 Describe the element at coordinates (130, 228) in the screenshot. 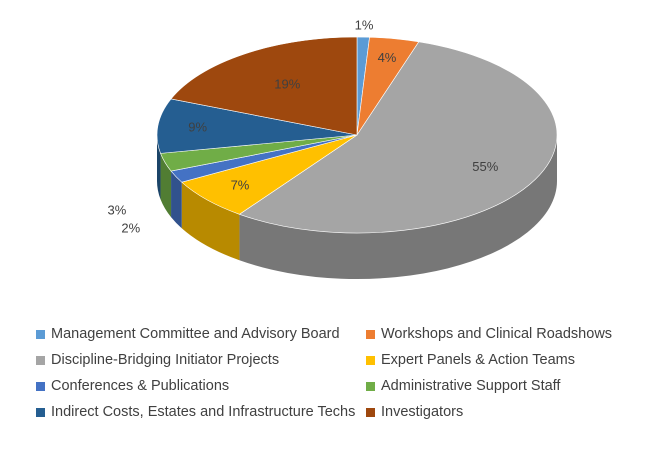

I see `slice-label-4: 2%` at that location.